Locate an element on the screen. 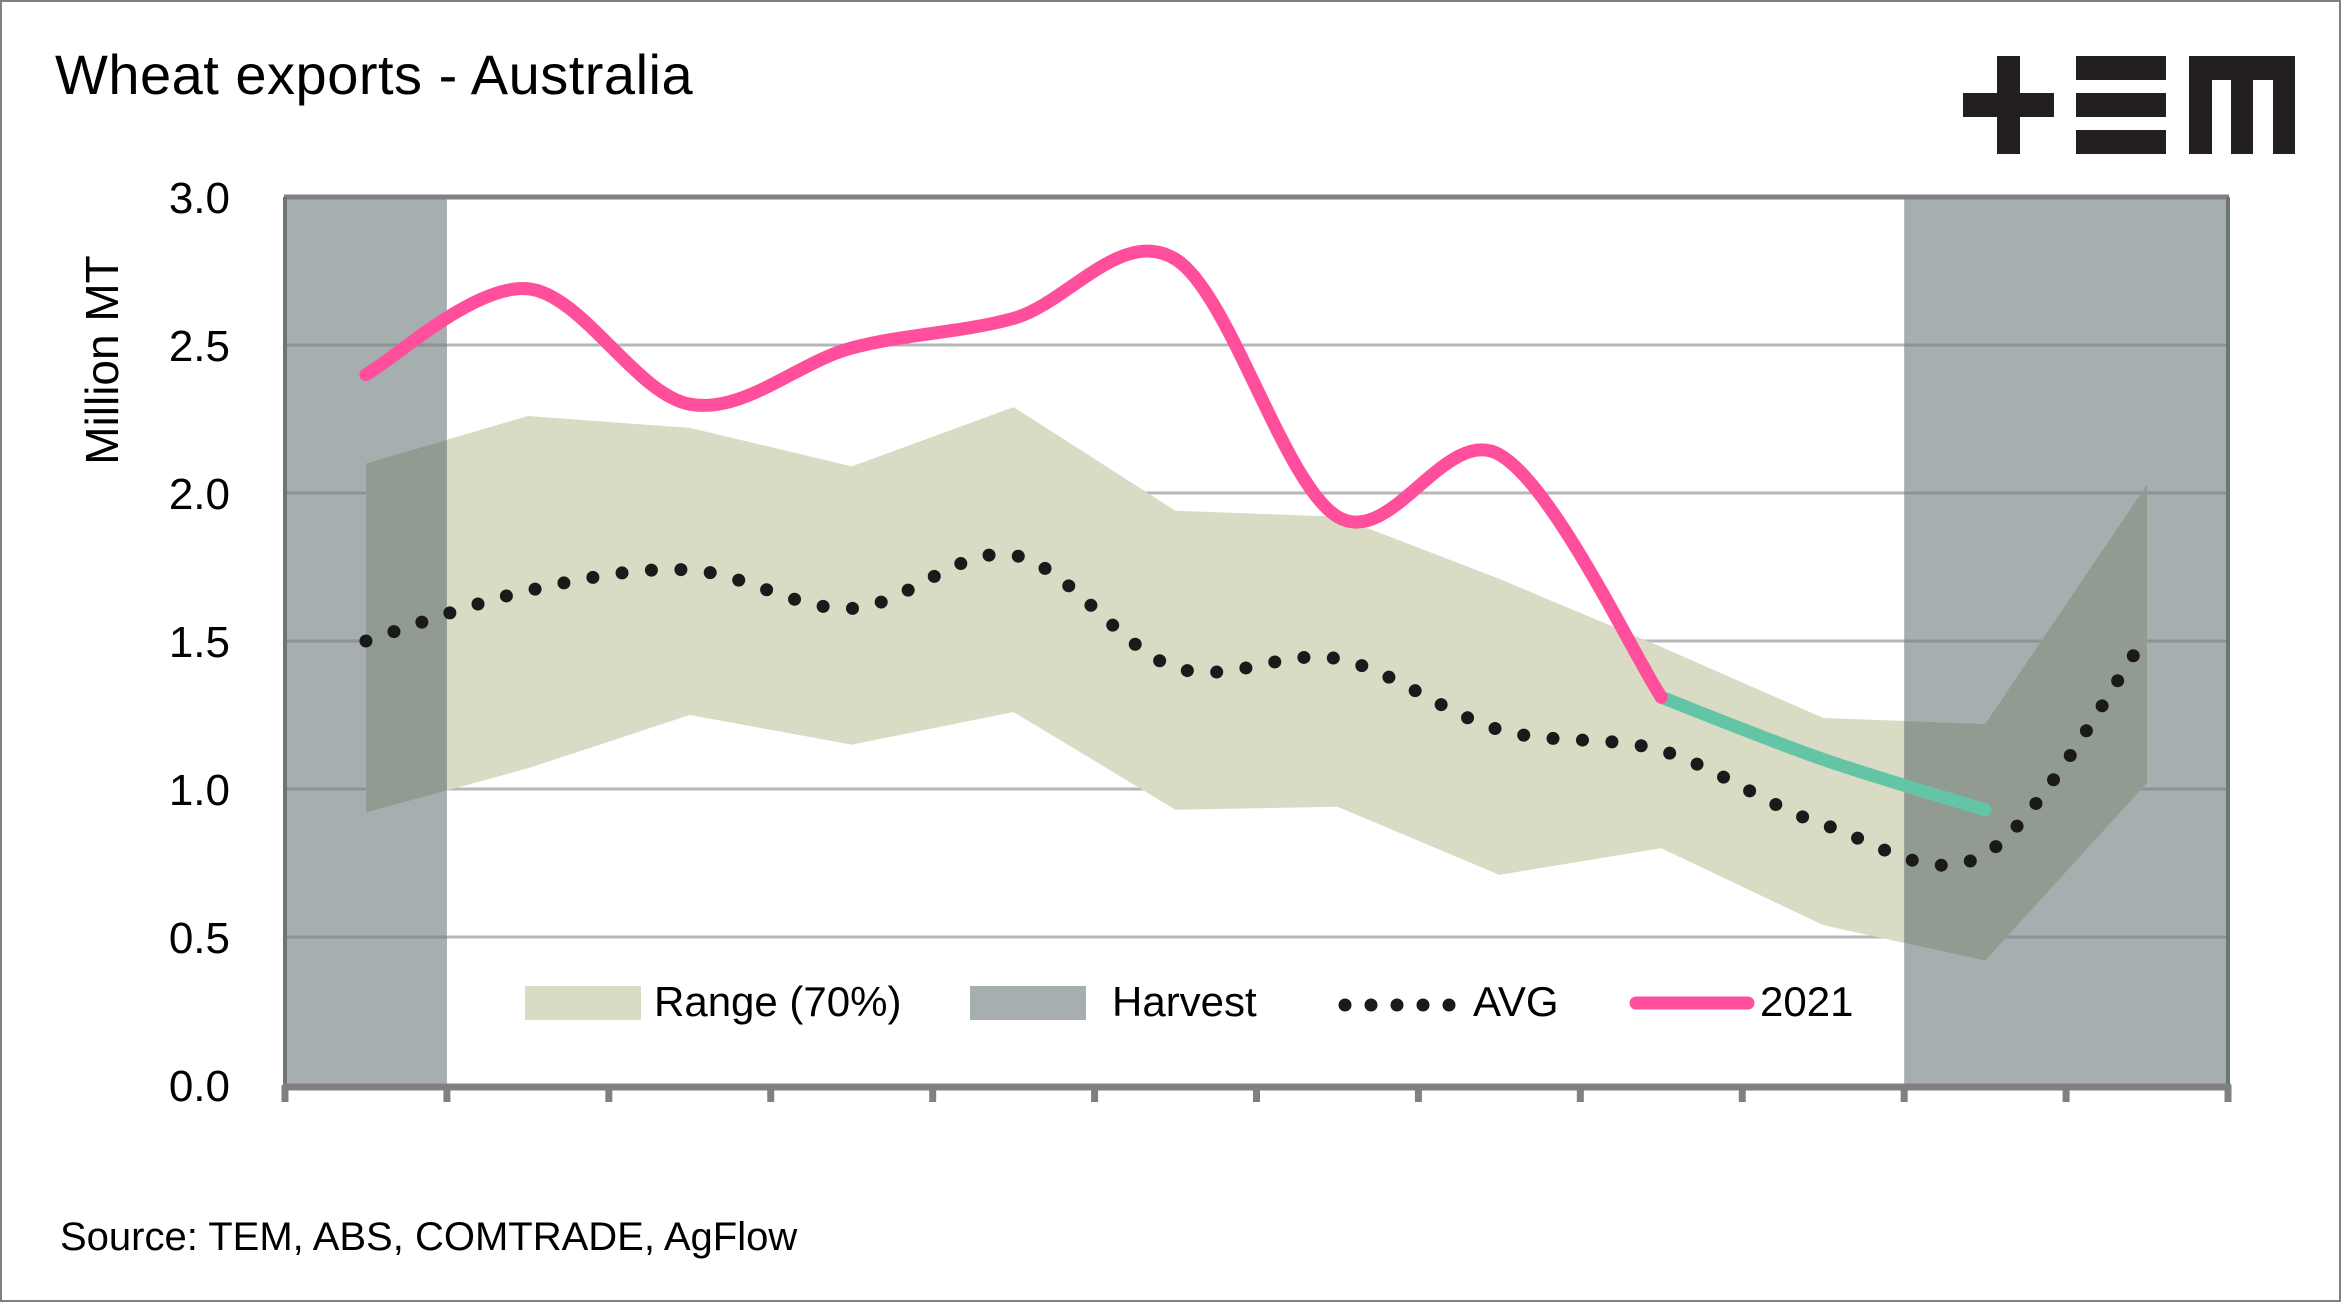  tem-logo is located at coordinates (2130, 105).